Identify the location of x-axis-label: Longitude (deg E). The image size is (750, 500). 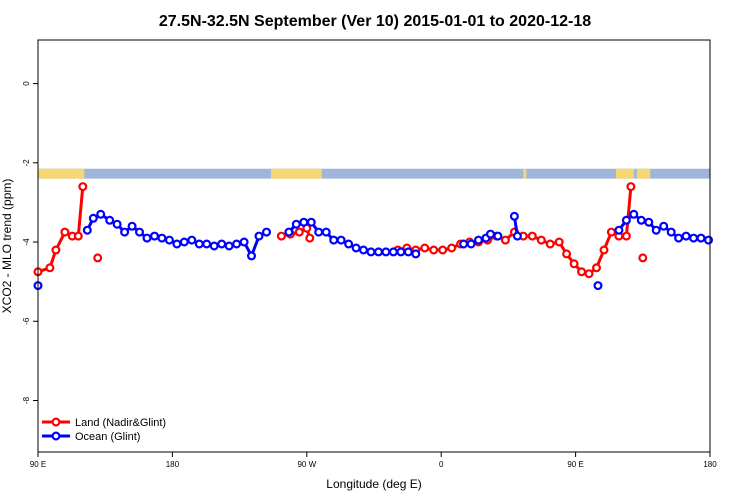
(373, 484).